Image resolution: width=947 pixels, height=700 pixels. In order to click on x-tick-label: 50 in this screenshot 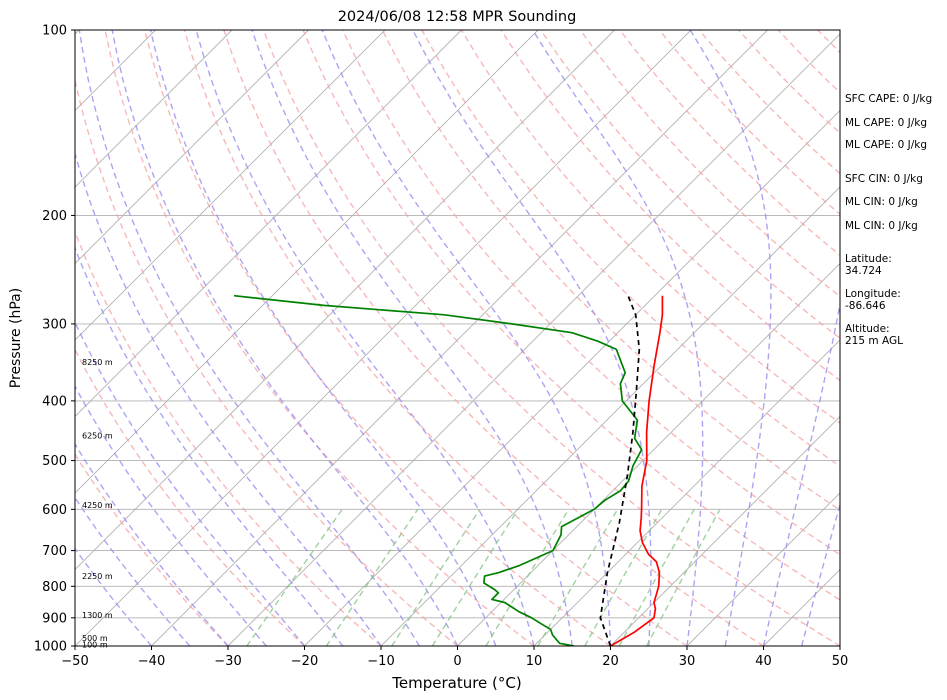, I will do `click(840, 661)`.